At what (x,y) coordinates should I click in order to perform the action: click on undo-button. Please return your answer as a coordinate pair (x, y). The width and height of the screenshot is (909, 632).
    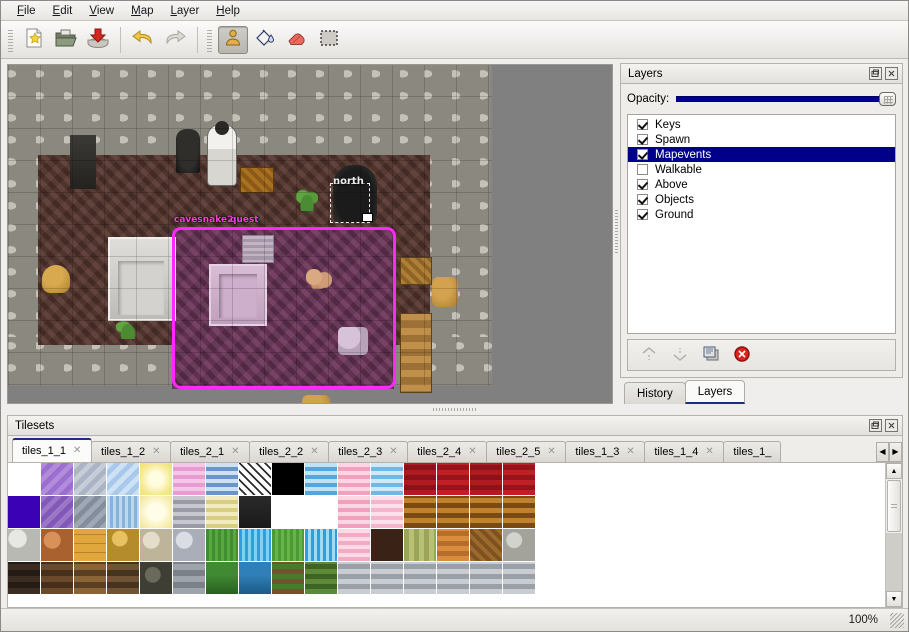
    Looking at the image, I should click on (143, 40).